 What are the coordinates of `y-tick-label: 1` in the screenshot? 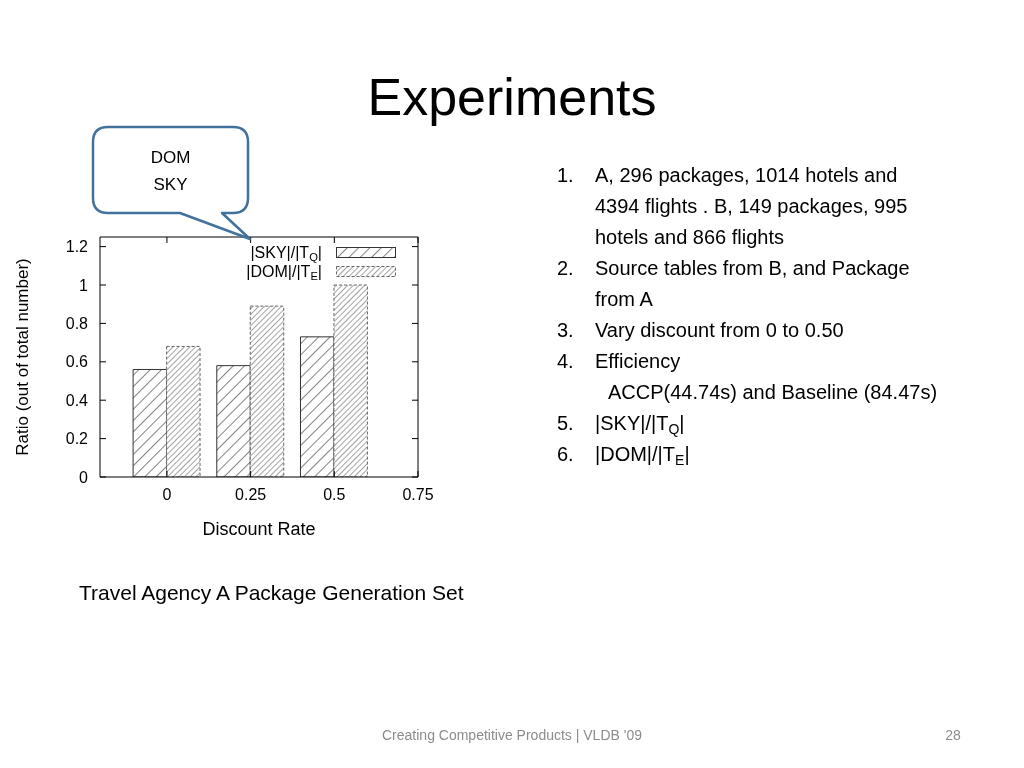 It's located at (84, 285).